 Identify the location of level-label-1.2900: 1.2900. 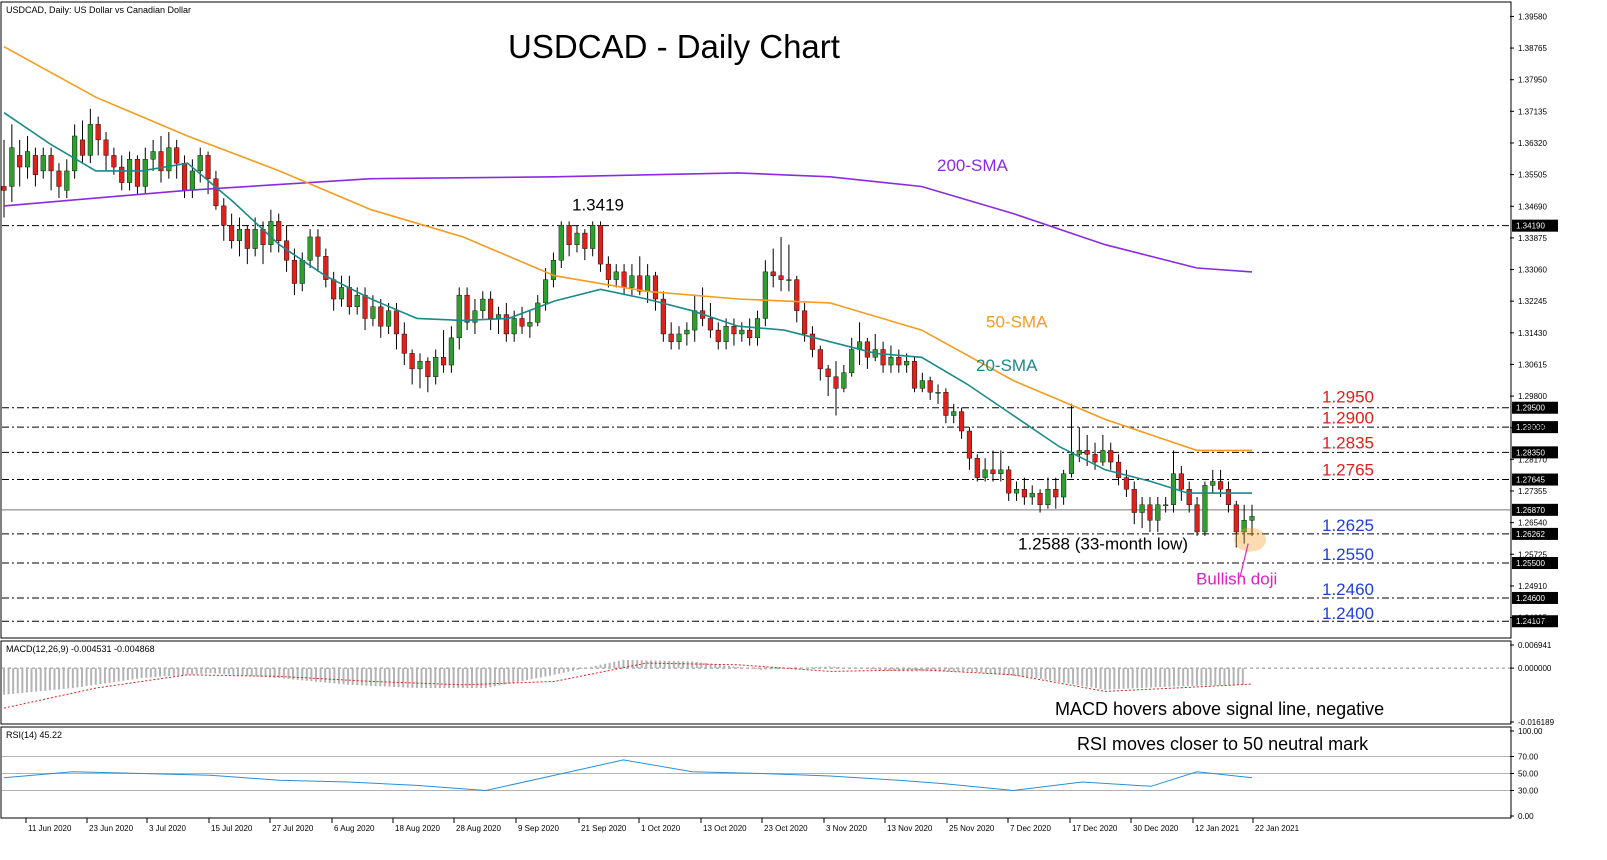
(1348, 417).